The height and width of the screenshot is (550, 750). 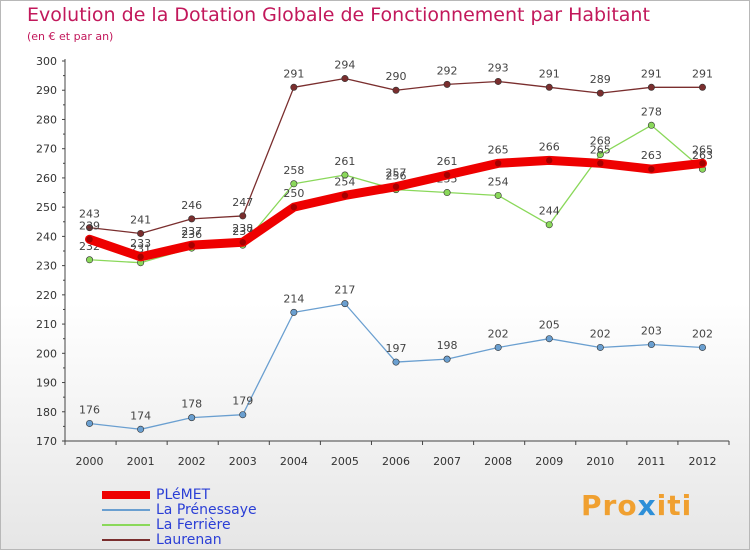 What do you see at coordinates (46, 412) in the screenshot?
I see `y-tick-label: 180` at bounding box center [46, 412].